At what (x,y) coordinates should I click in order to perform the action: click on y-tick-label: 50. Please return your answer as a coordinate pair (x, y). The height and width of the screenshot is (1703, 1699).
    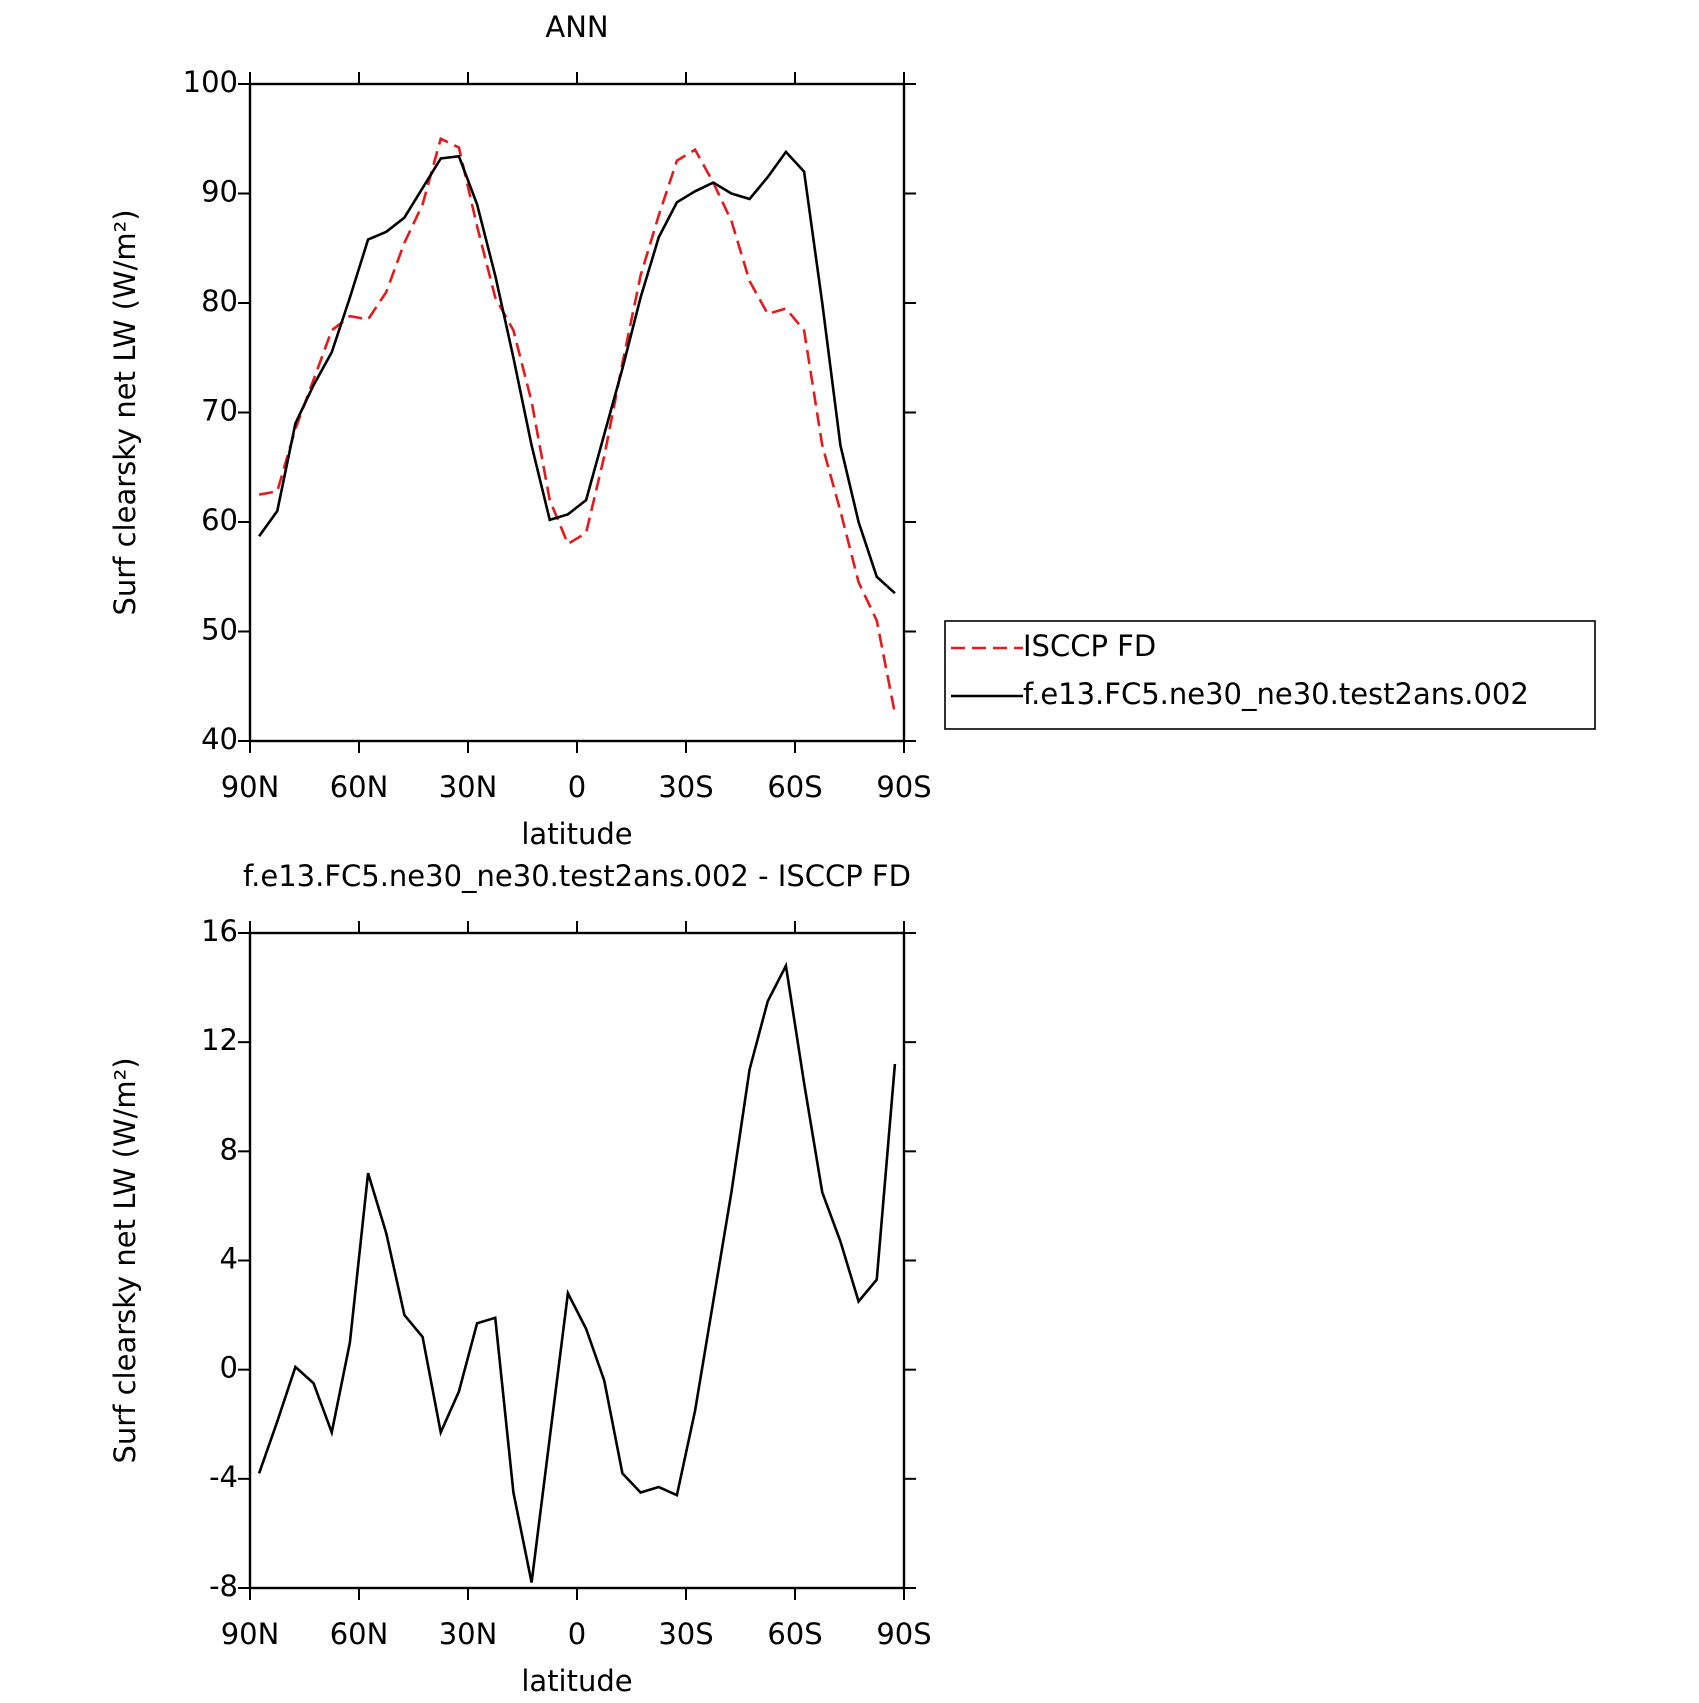
    Looking at the image, I should click on (219, 630).